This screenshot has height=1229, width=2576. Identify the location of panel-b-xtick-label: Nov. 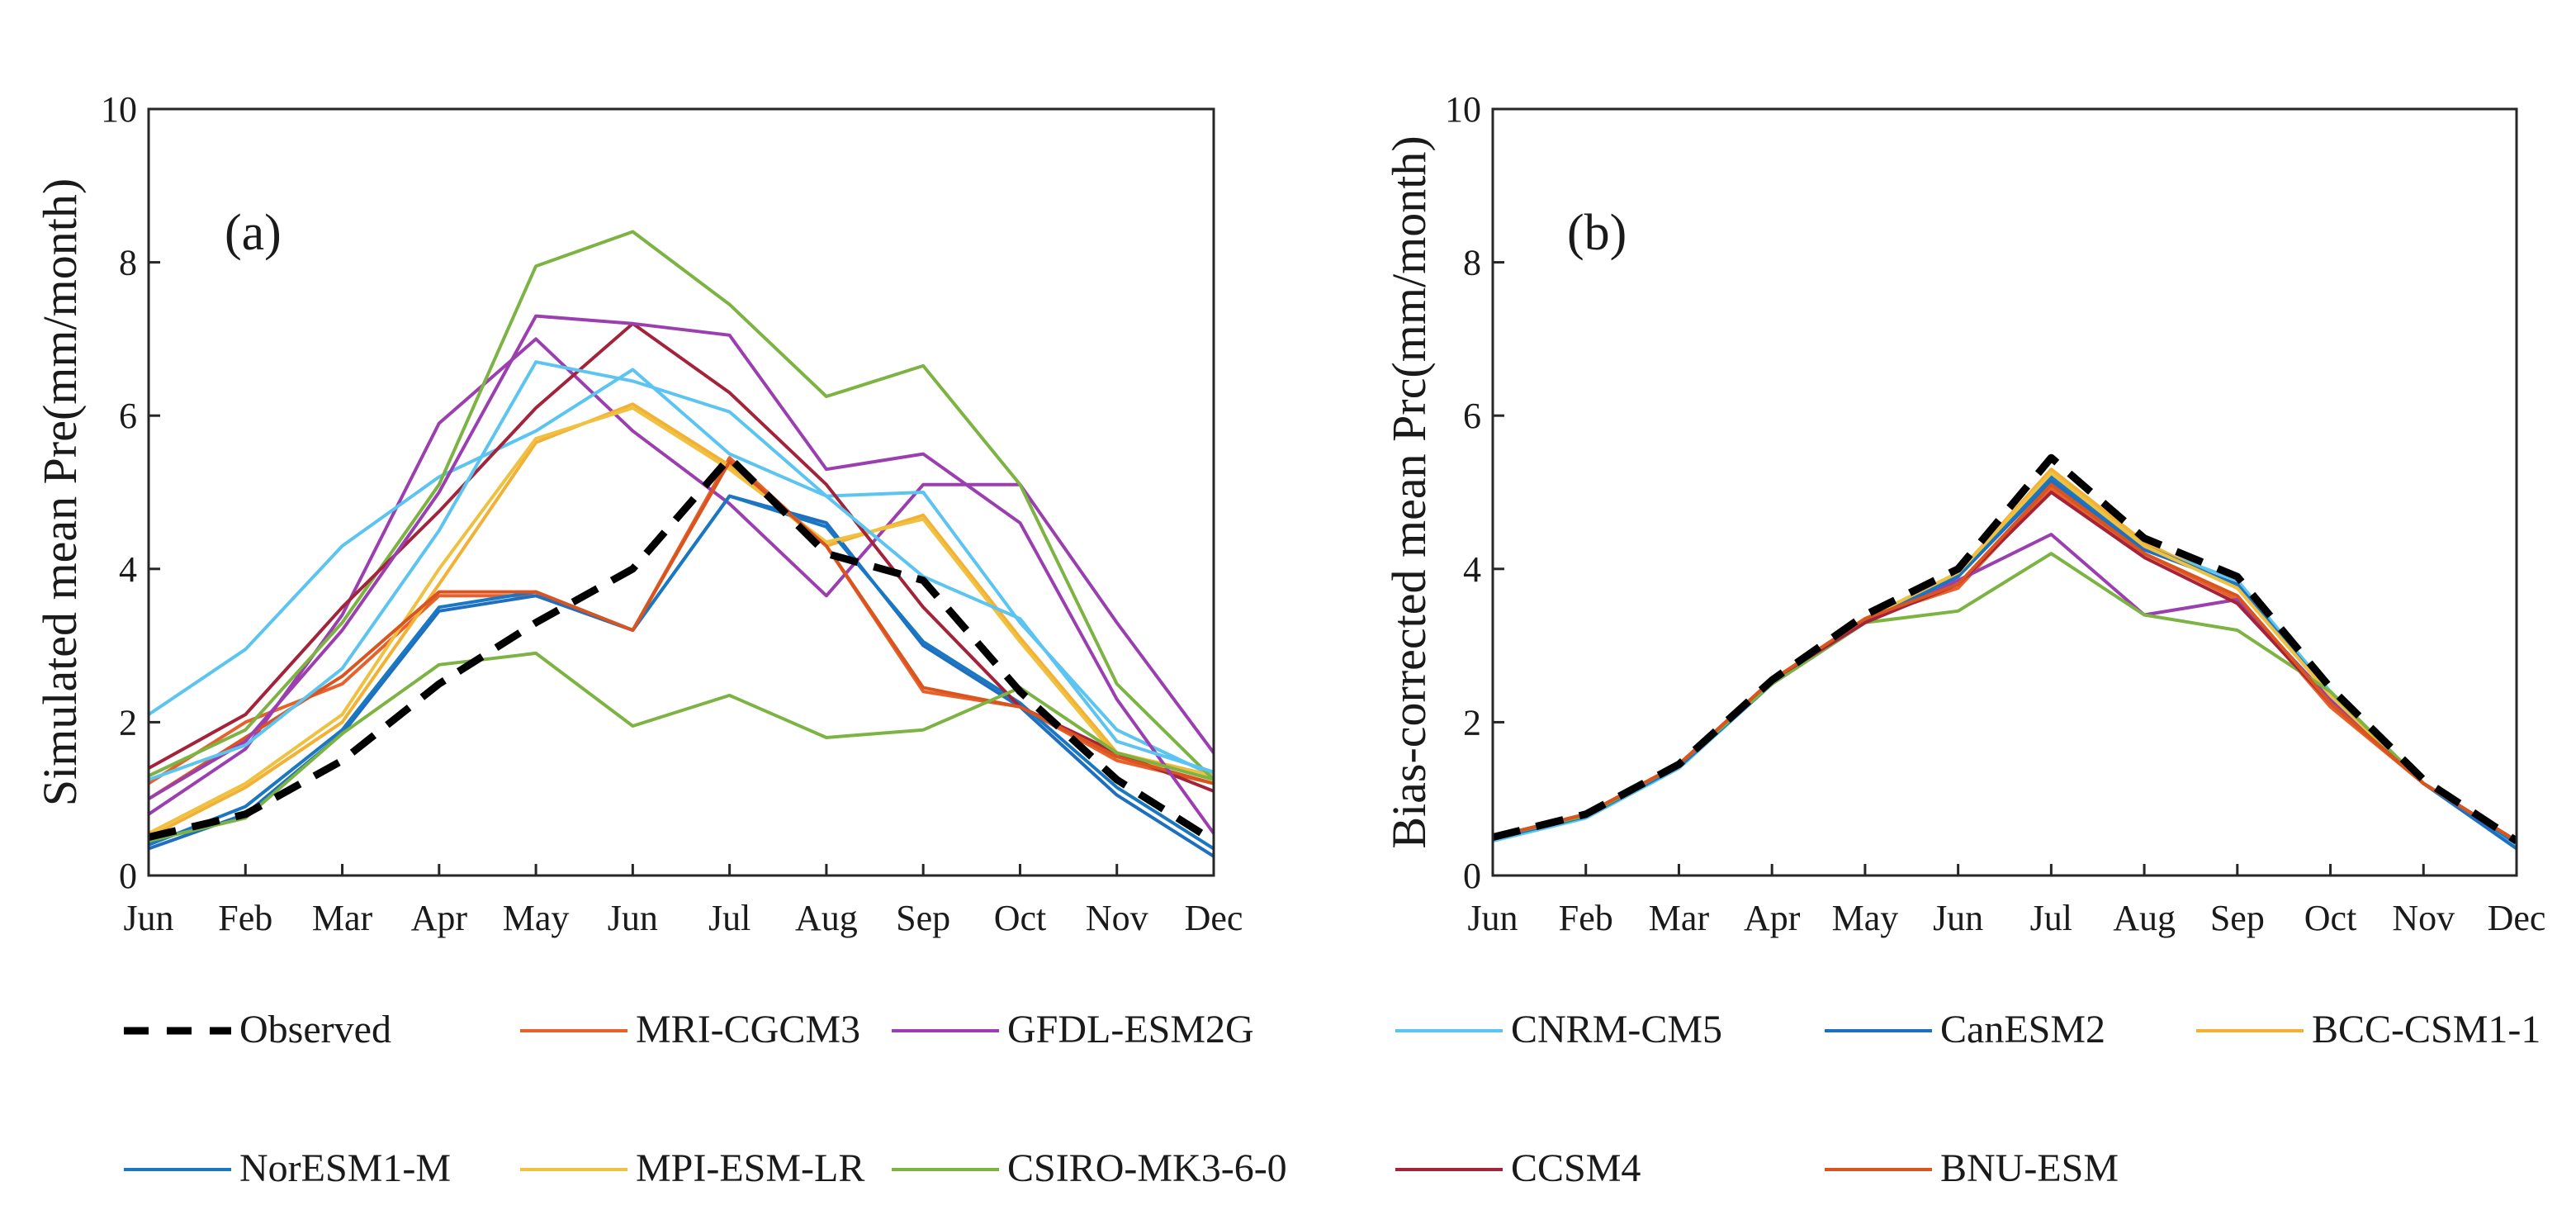
(2423, 918).